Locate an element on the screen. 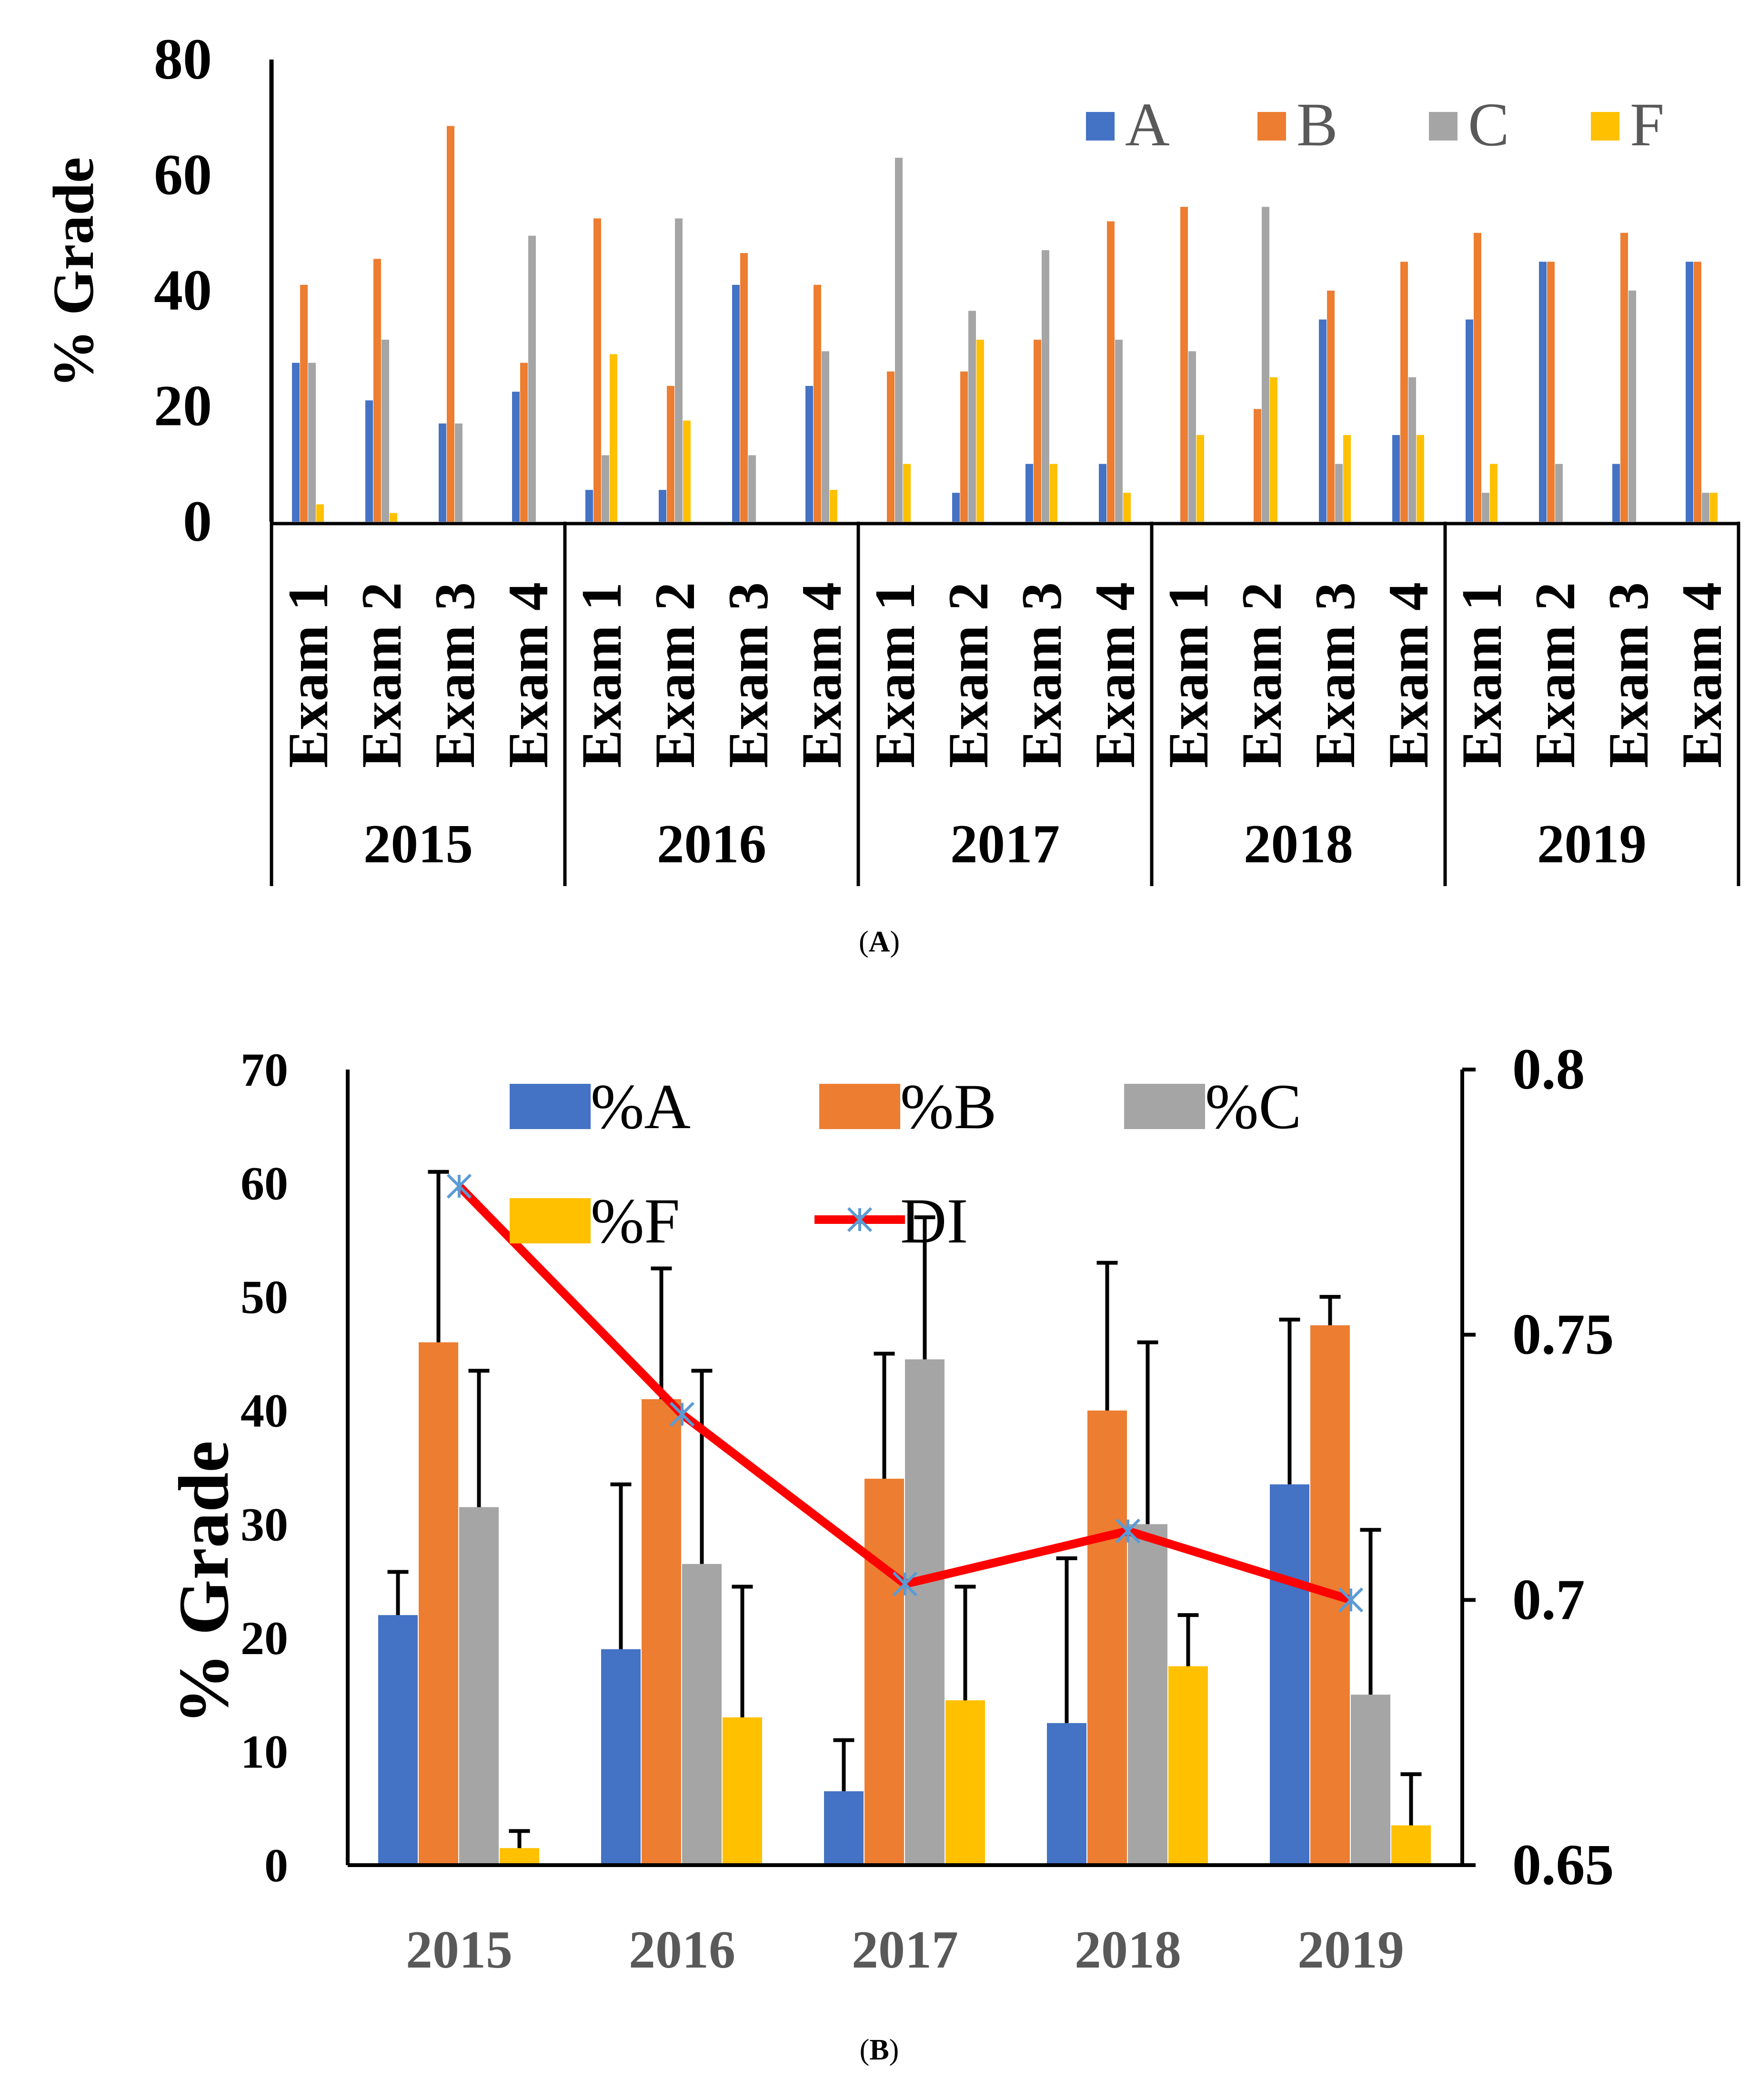 Image resolution: width=1759 pixels, height=2100 pixels. panel-b-y-tick-label: 70 is located at coordinates (264, 1069).